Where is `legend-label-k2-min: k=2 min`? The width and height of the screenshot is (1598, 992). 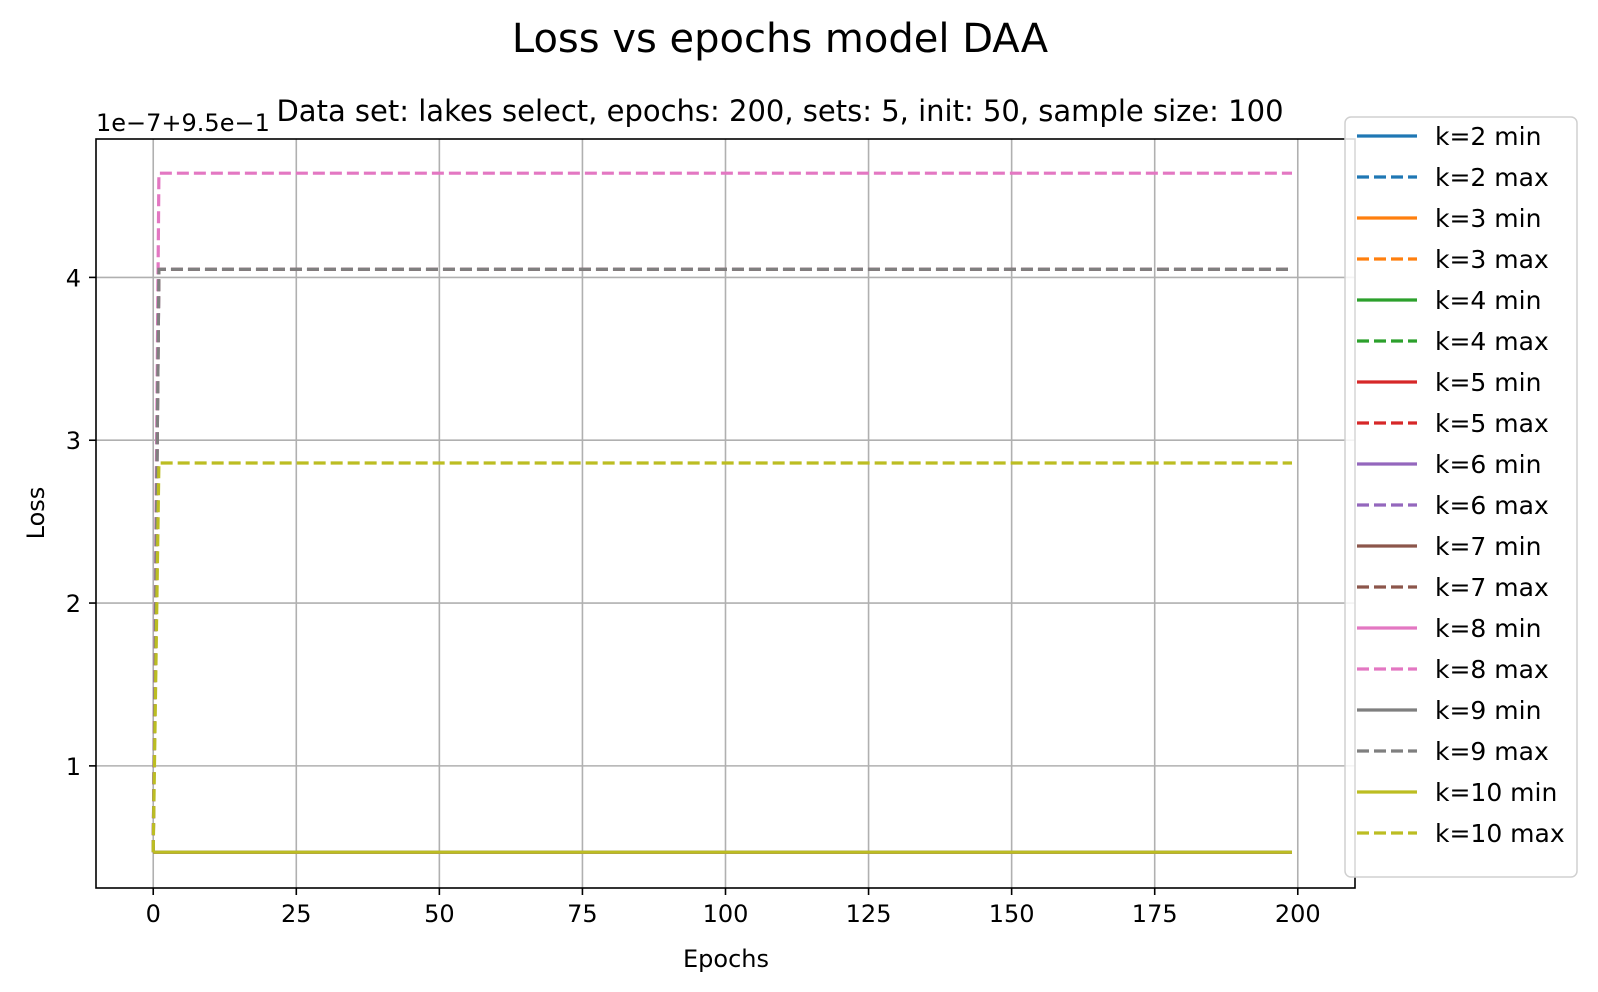 legend-label-k2-min: k=2 min is located at coordinates (1488, 136).